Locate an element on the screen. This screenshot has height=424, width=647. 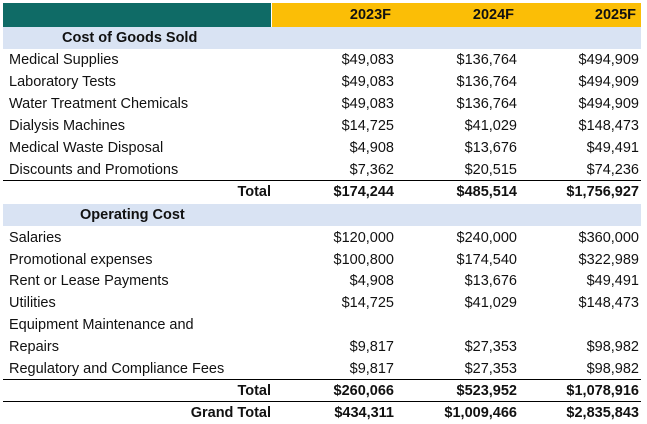
cell-2024: $20,515 is located at coordinates (490, 170).